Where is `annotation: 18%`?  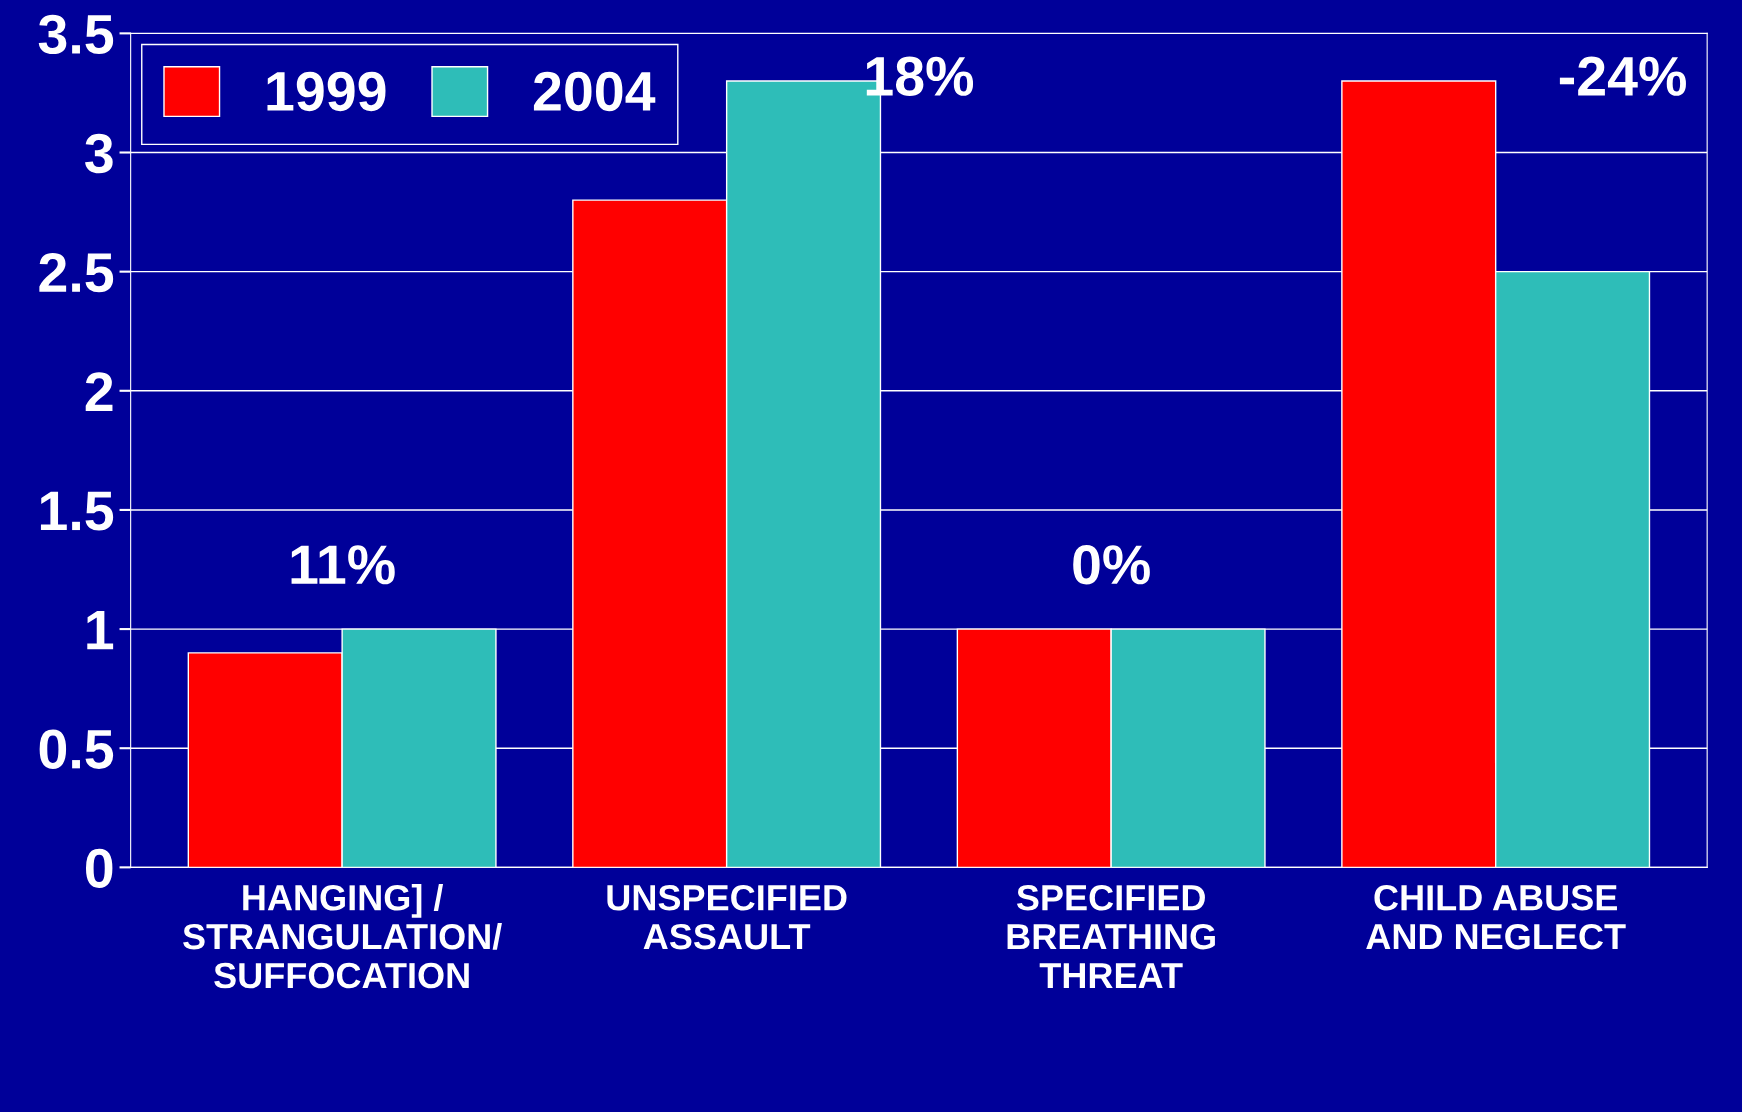
annotation: 18% is located at coordinates (920, 76).